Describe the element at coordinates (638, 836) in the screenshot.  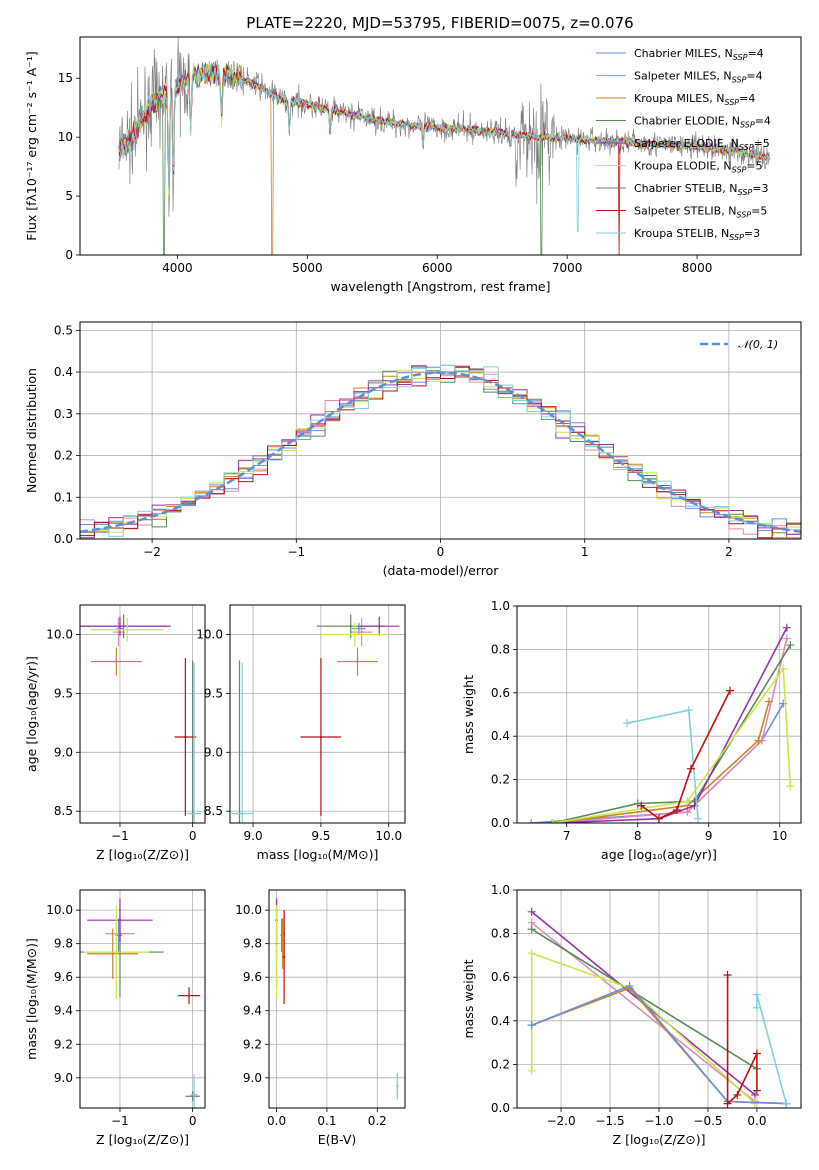
I see `x-tick-label: 8` at that location.